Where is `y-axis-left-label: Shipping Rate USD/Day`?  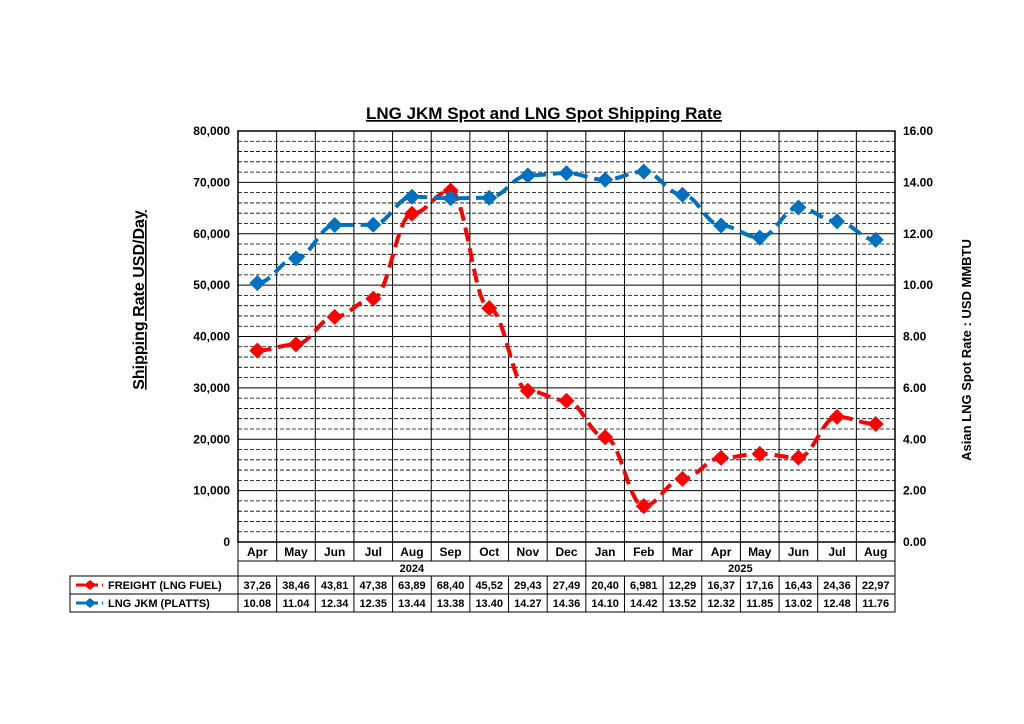
y-axis-left-label: Shipping Rate USD/Day is located at coordinates (139, 300).